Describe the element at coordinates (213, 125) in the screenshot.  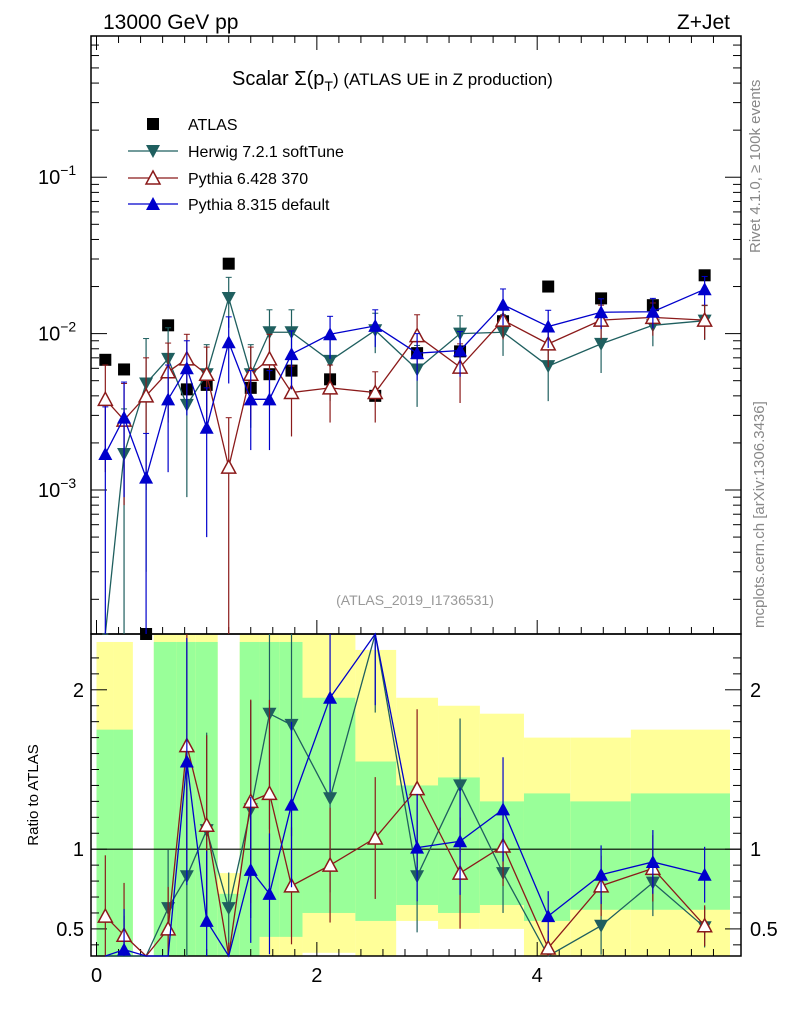
I see `legend-label: ATLAS` at that location.